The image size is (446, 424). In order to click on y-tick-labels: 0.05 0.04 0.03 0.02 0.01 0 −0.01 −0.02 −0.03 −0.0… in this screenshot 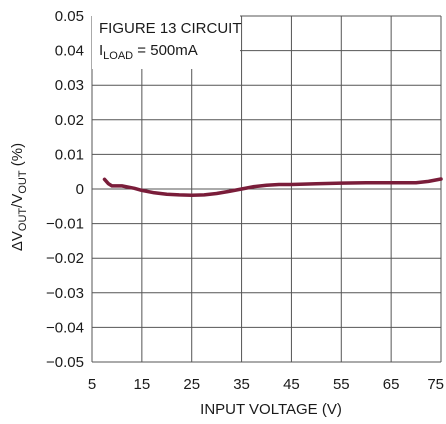, I will do `click(65, 189)`.